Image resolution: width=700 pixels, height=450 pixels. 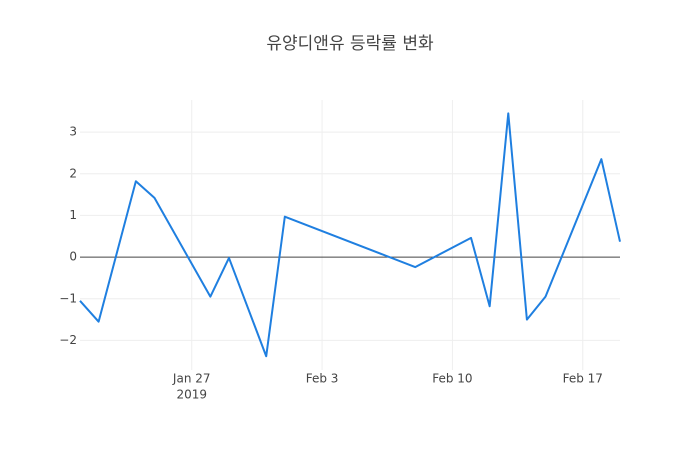 I want to click on x-tick-label: Jan 27, so click(x=191, y=379).